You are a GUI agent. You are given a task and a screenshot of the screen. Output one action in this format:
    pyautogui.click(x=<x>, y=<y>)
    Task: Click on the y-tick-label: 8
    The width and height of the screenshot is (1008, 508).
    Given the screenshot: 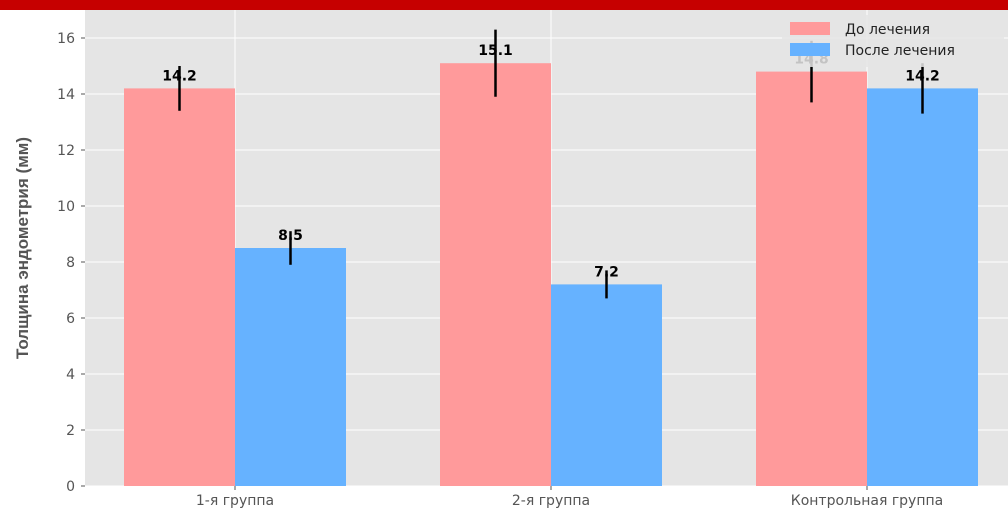 What is the action you would take?
    pyautogui.click(x=70, y=263)
    